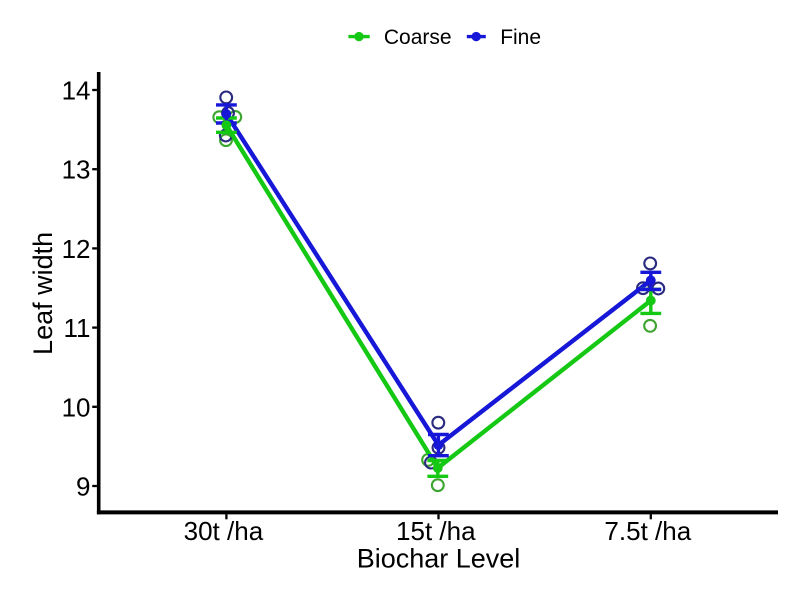  Describe the element at coordinates (43, 293) in the screenshot. I see `svg-text: Leaf width` at that location.